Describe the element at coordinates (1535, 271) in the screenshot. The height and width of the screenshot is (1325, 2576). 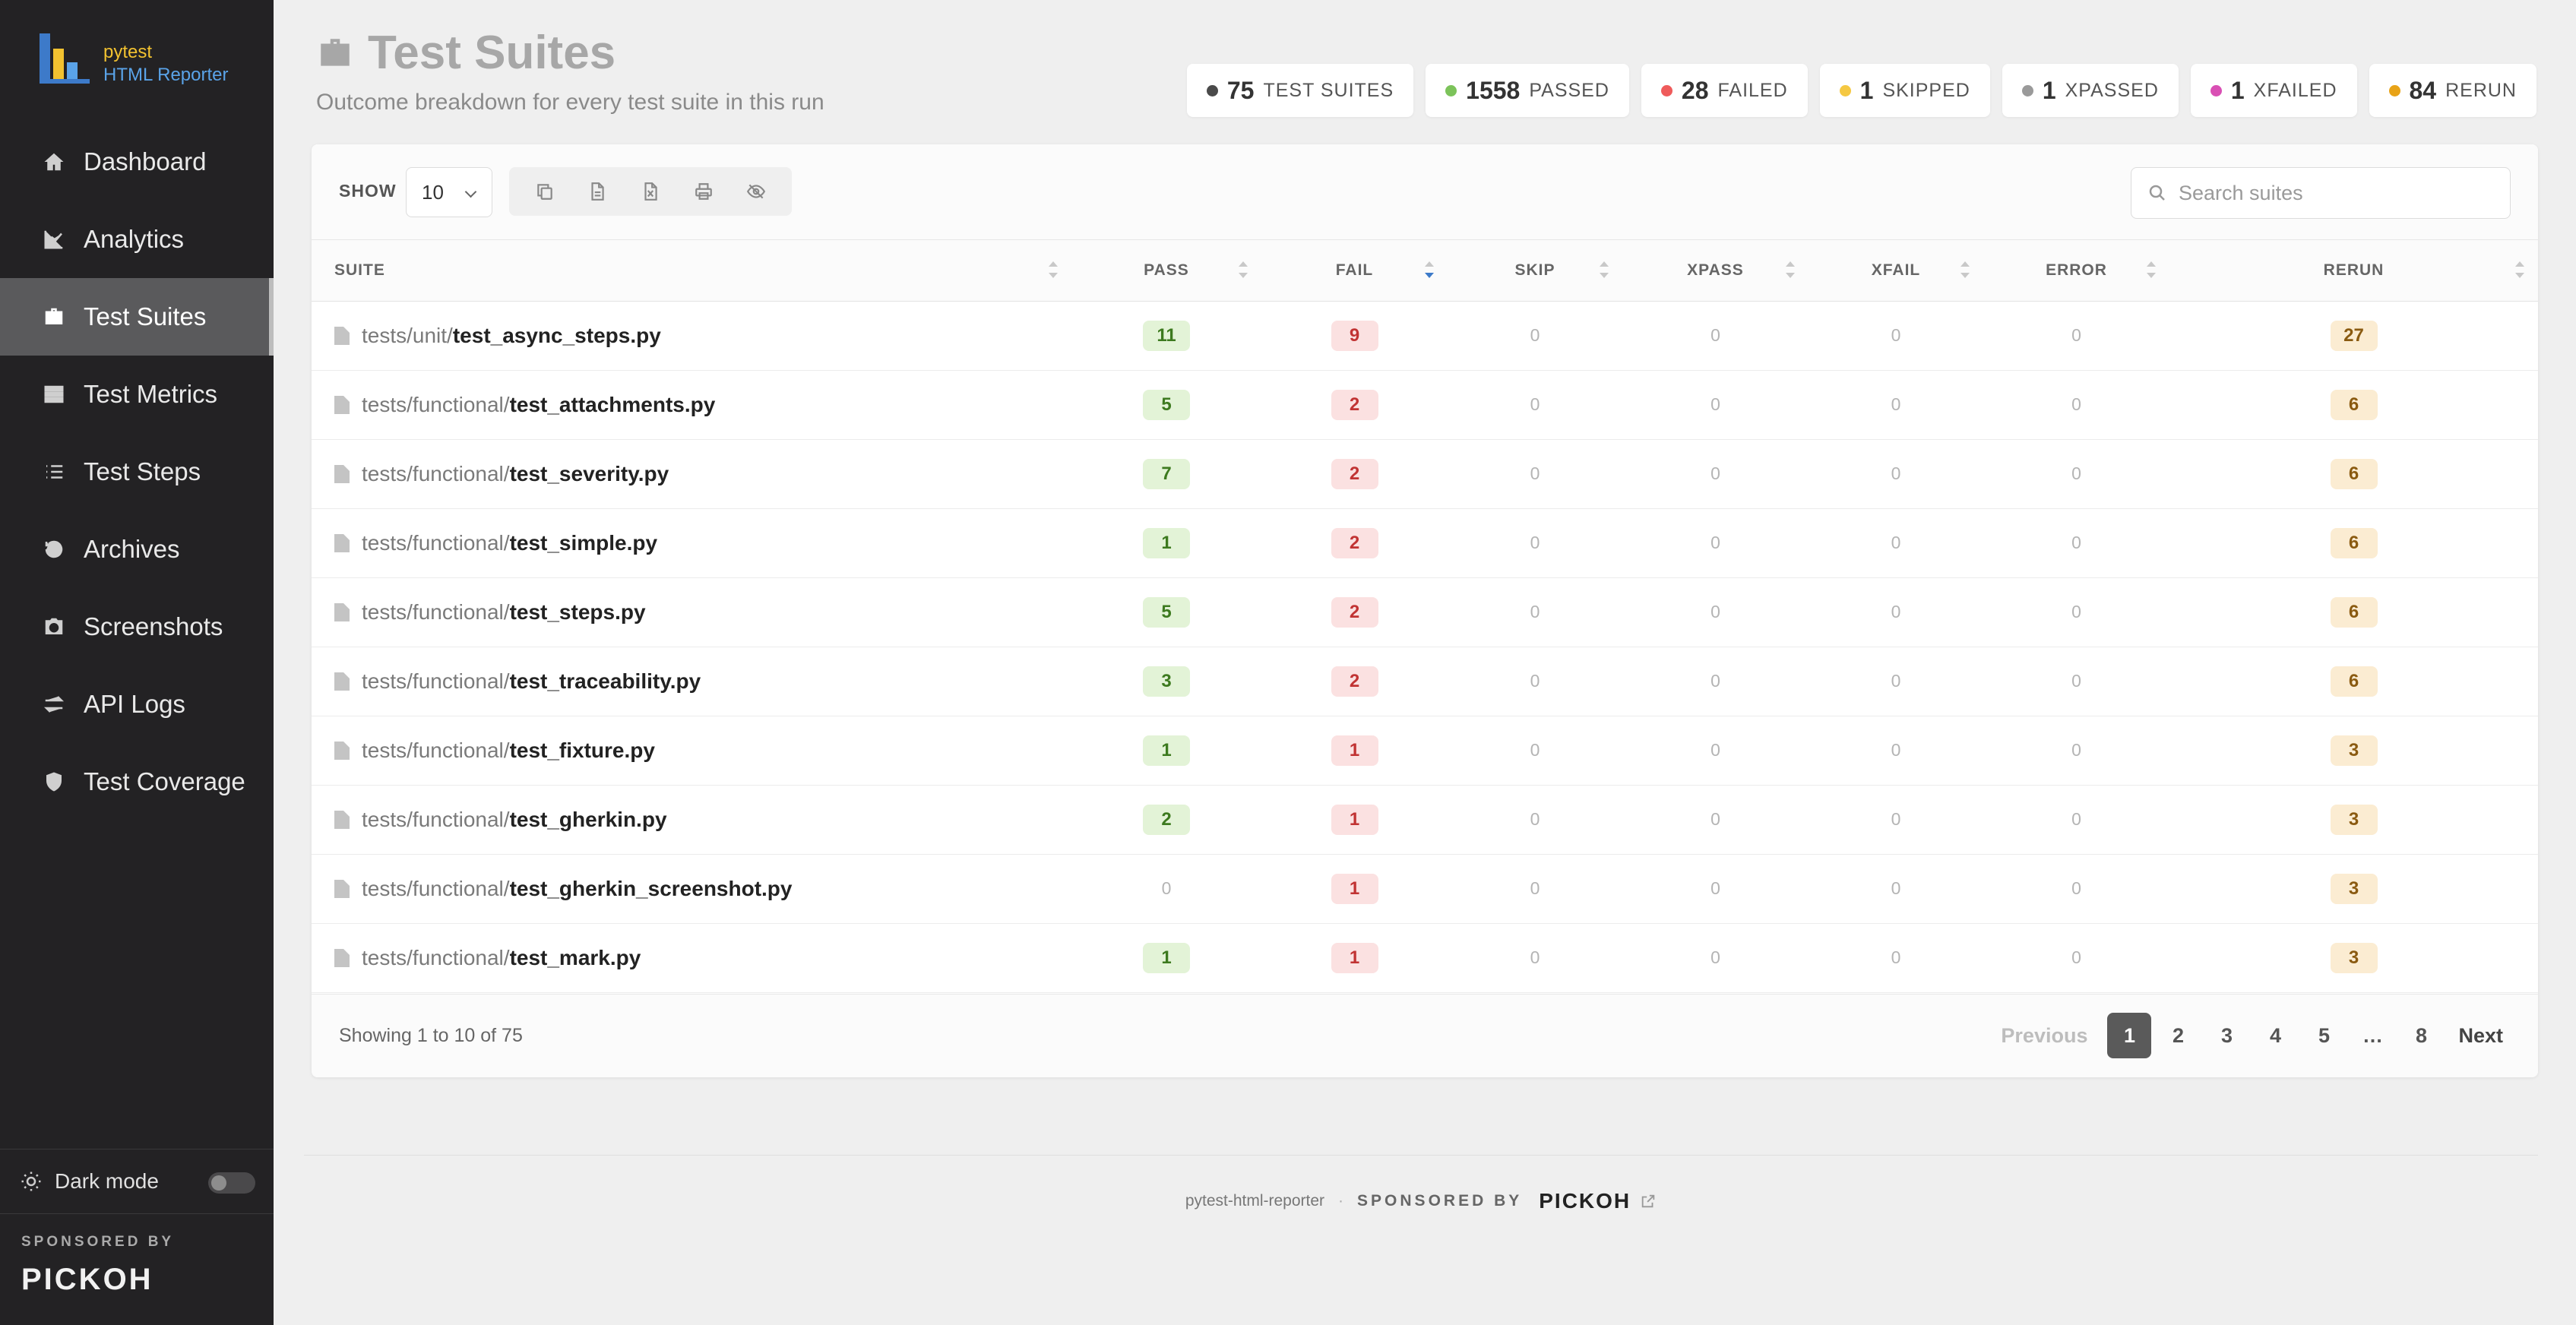
I see `col-skip: SKIP` at that location.